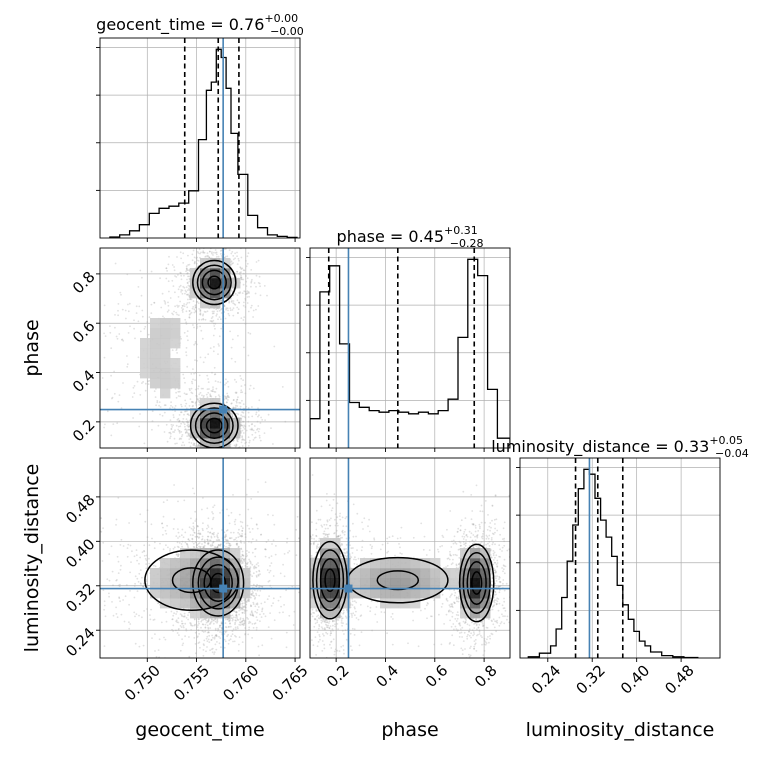  What do you see at coordinates (214, 282) in the screenshot?
I see `contour-line` at bounding box center [214, 282].